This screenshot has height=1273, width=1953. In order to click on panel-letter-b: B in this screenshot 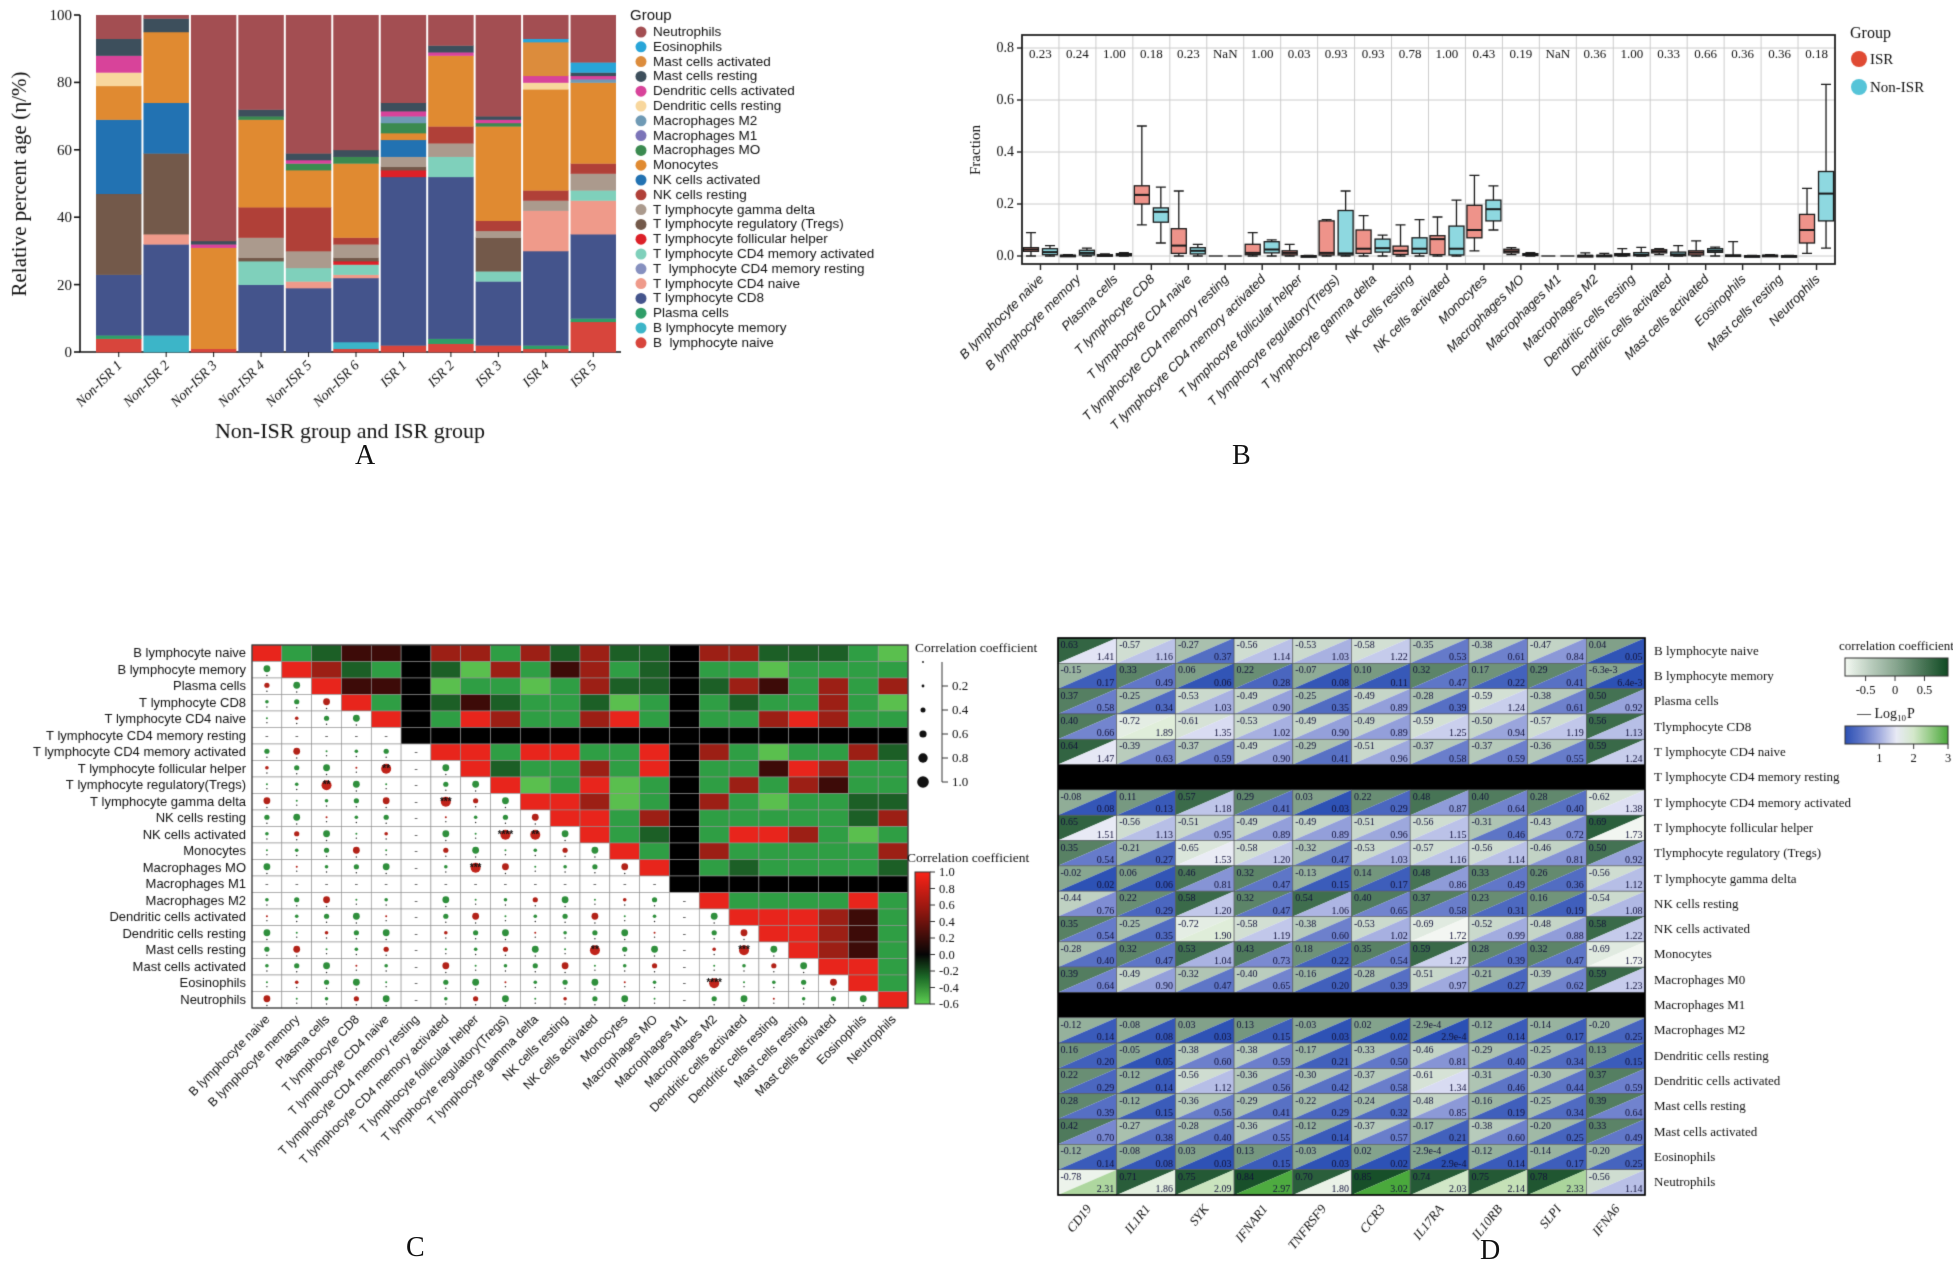, I will do `click(1241, 455)`.